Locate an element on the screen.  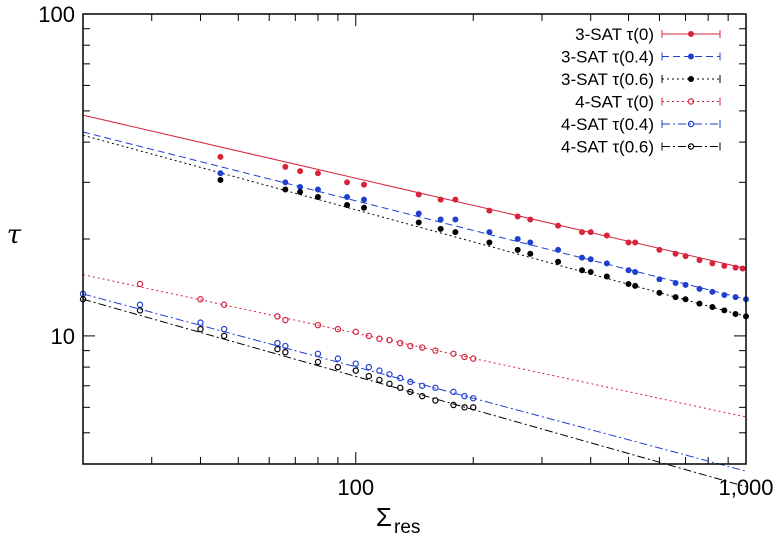
legend-label: 3-SAT τ(0.6) is located at coordinates (607, 79).